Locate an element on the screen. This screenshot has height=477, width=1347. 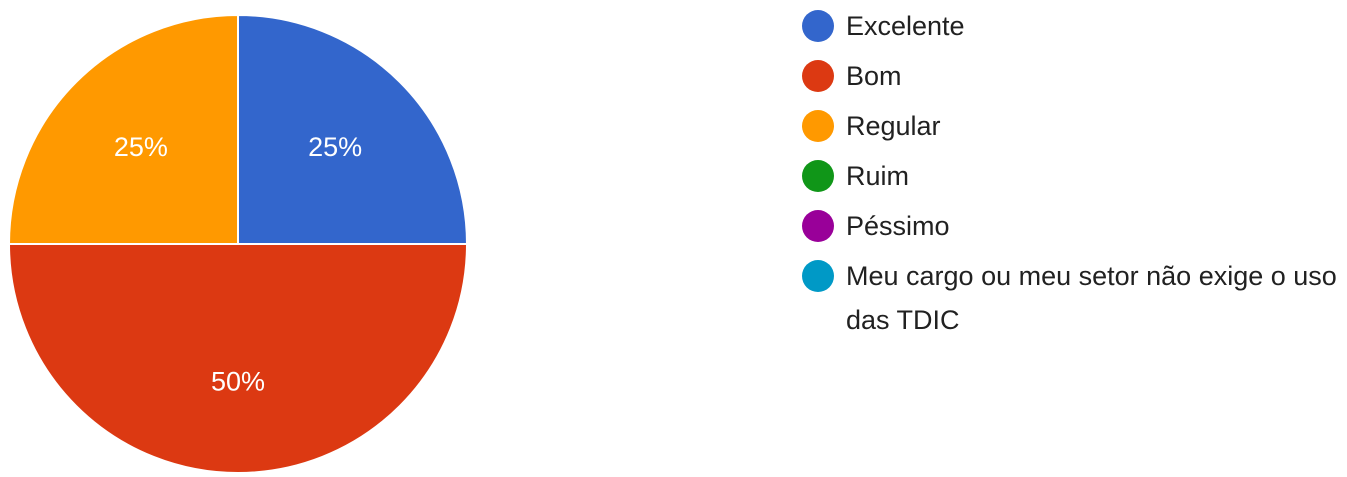
pie-slice-label-1: 50% is located at coordinates (238, 381).